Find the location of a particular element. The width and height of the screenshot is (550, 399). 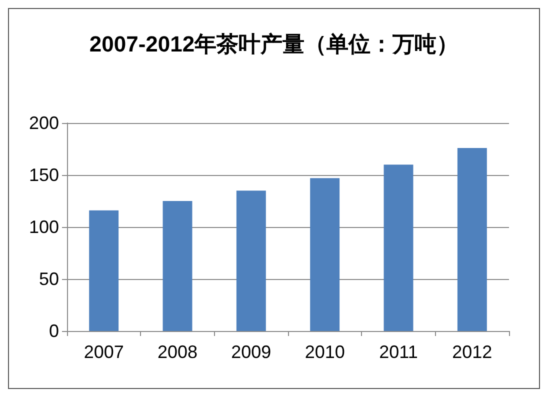

x-tick-label: 2007 is located at coordinates (104, 352).